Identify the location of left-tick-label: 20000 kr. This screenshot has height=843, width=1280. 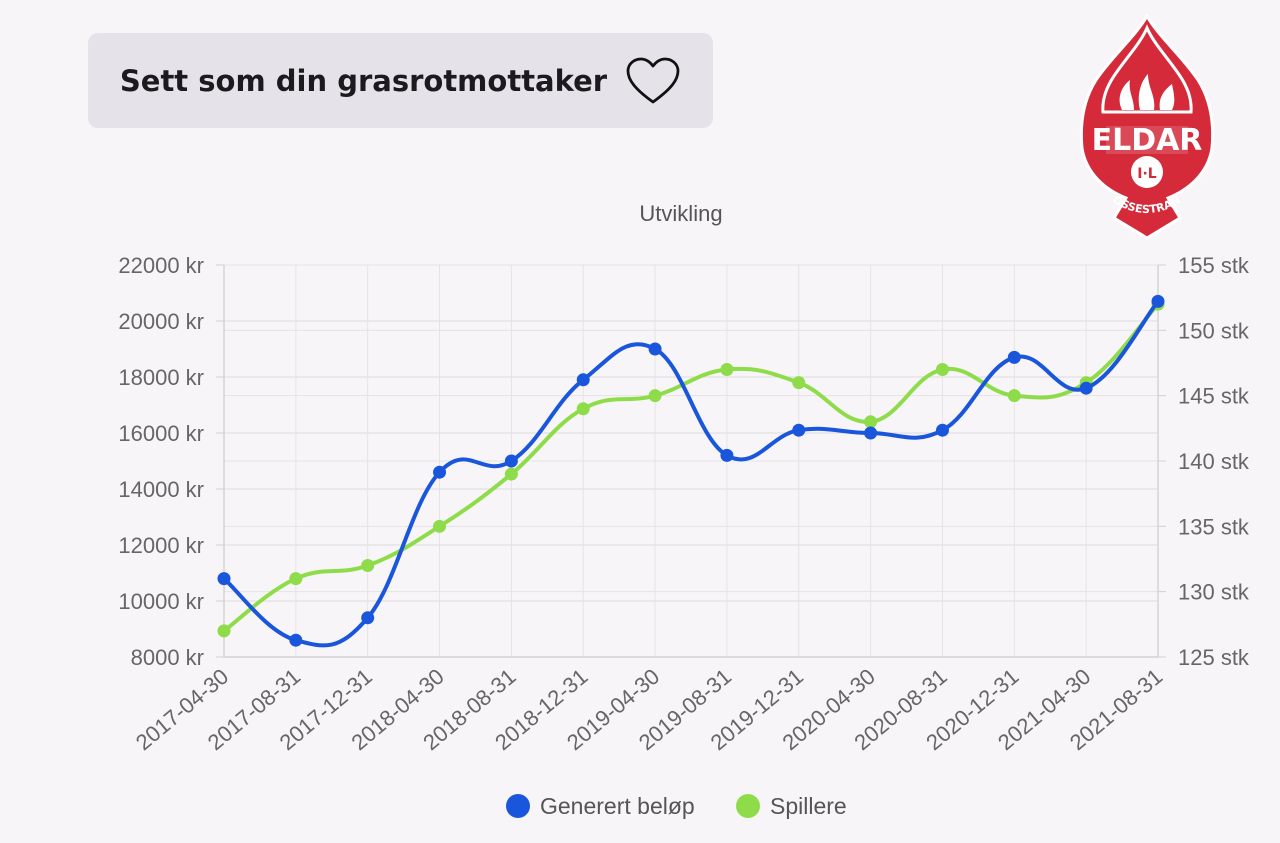
(161, 321).